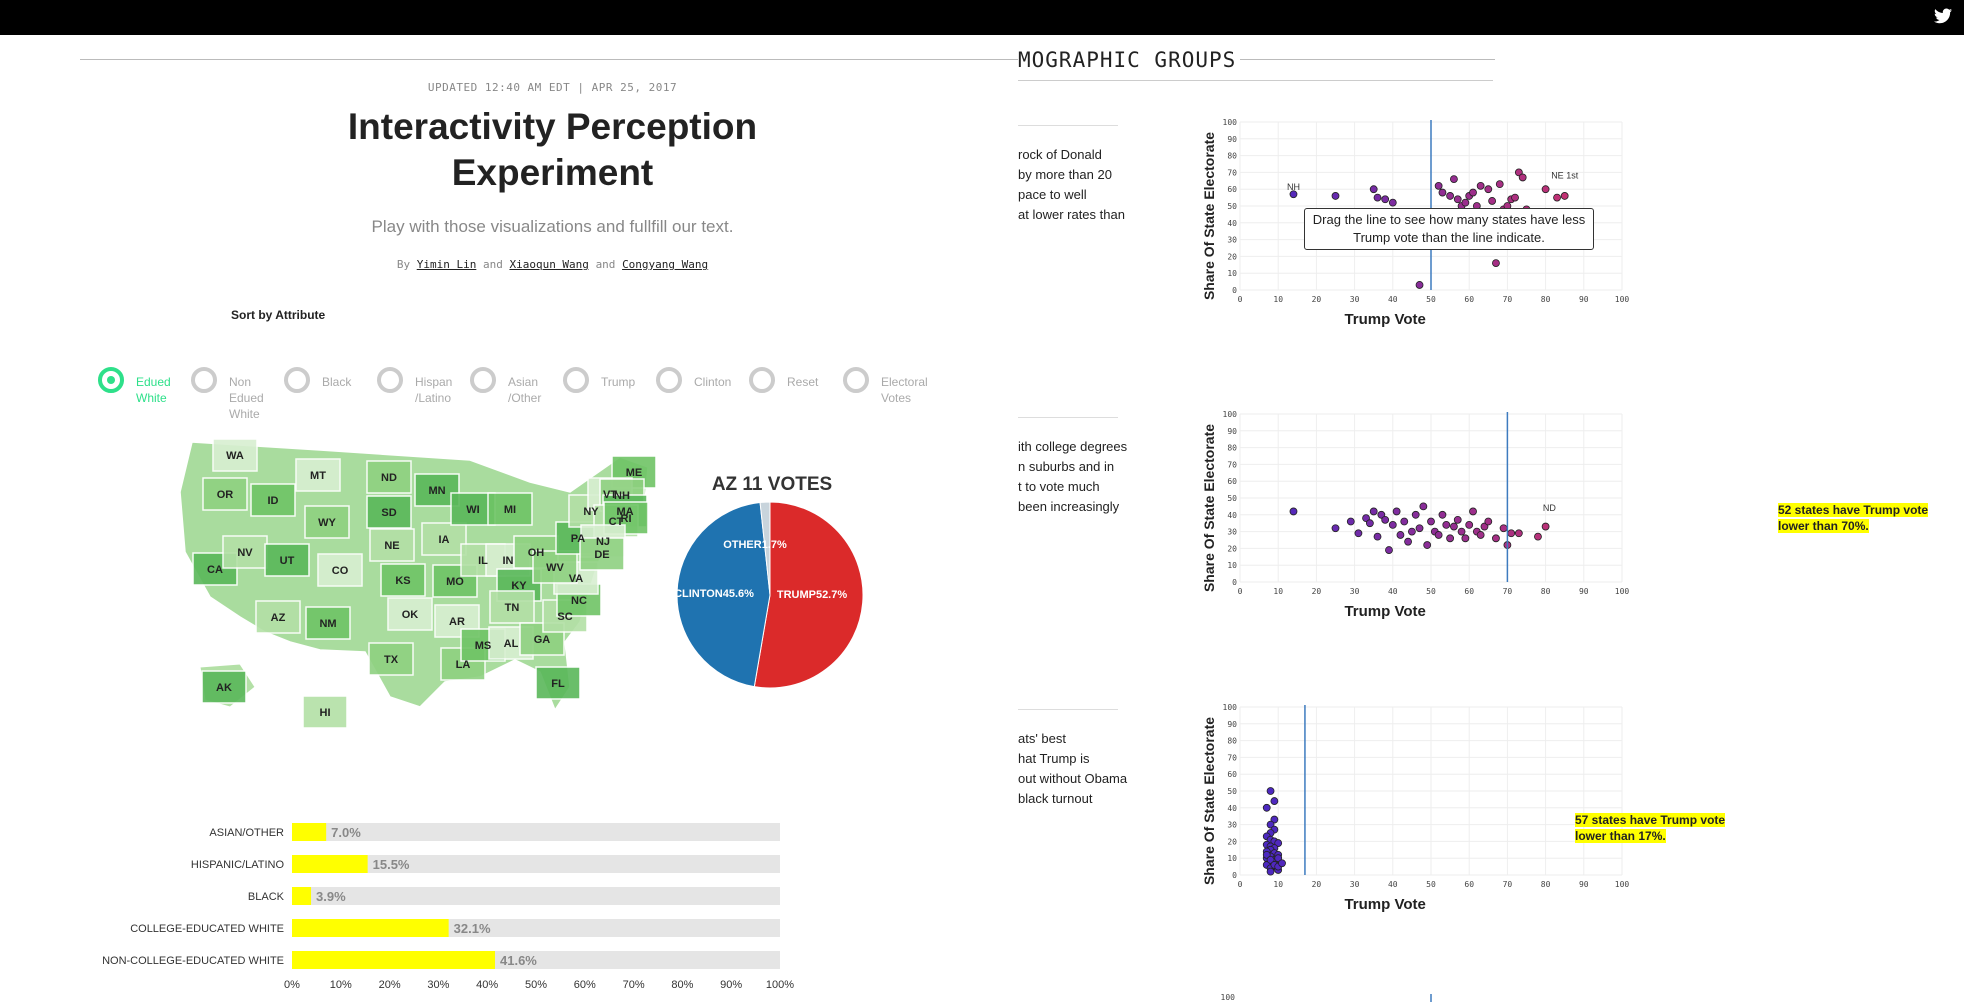 The width and height of the screenshot is (1964, 1002). What do you see at coordinates (325, 712) in the screenshot?
I see `map-state-hi` at bounding box center [325, 712].